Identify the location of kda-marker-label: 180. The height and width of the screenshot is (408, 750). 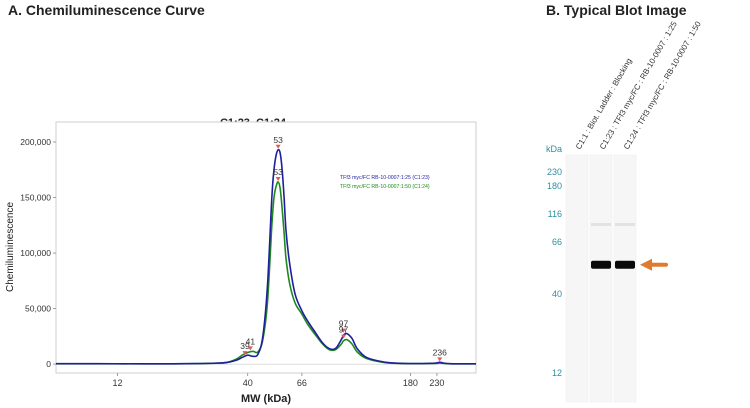
(554, 186).